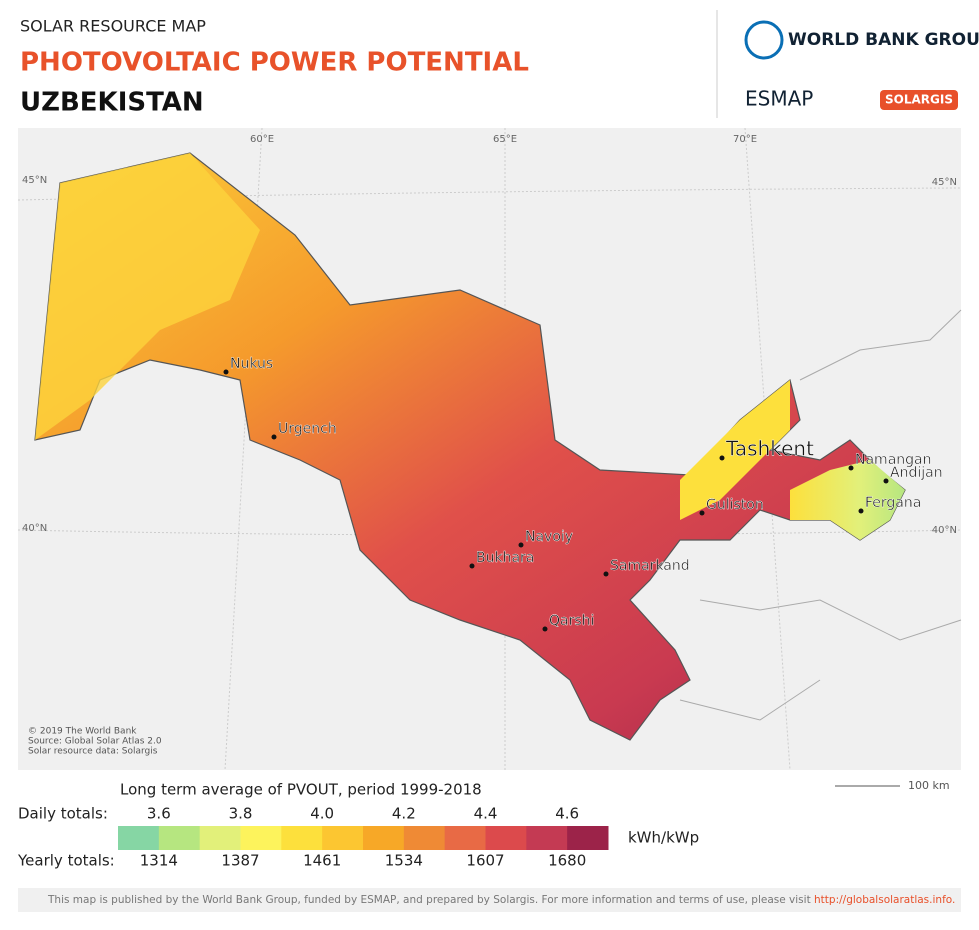  Describe the element at coordinates (883, 40) in the screenshot. I see `logo-text: WORLD BANK GROUP` at that location.